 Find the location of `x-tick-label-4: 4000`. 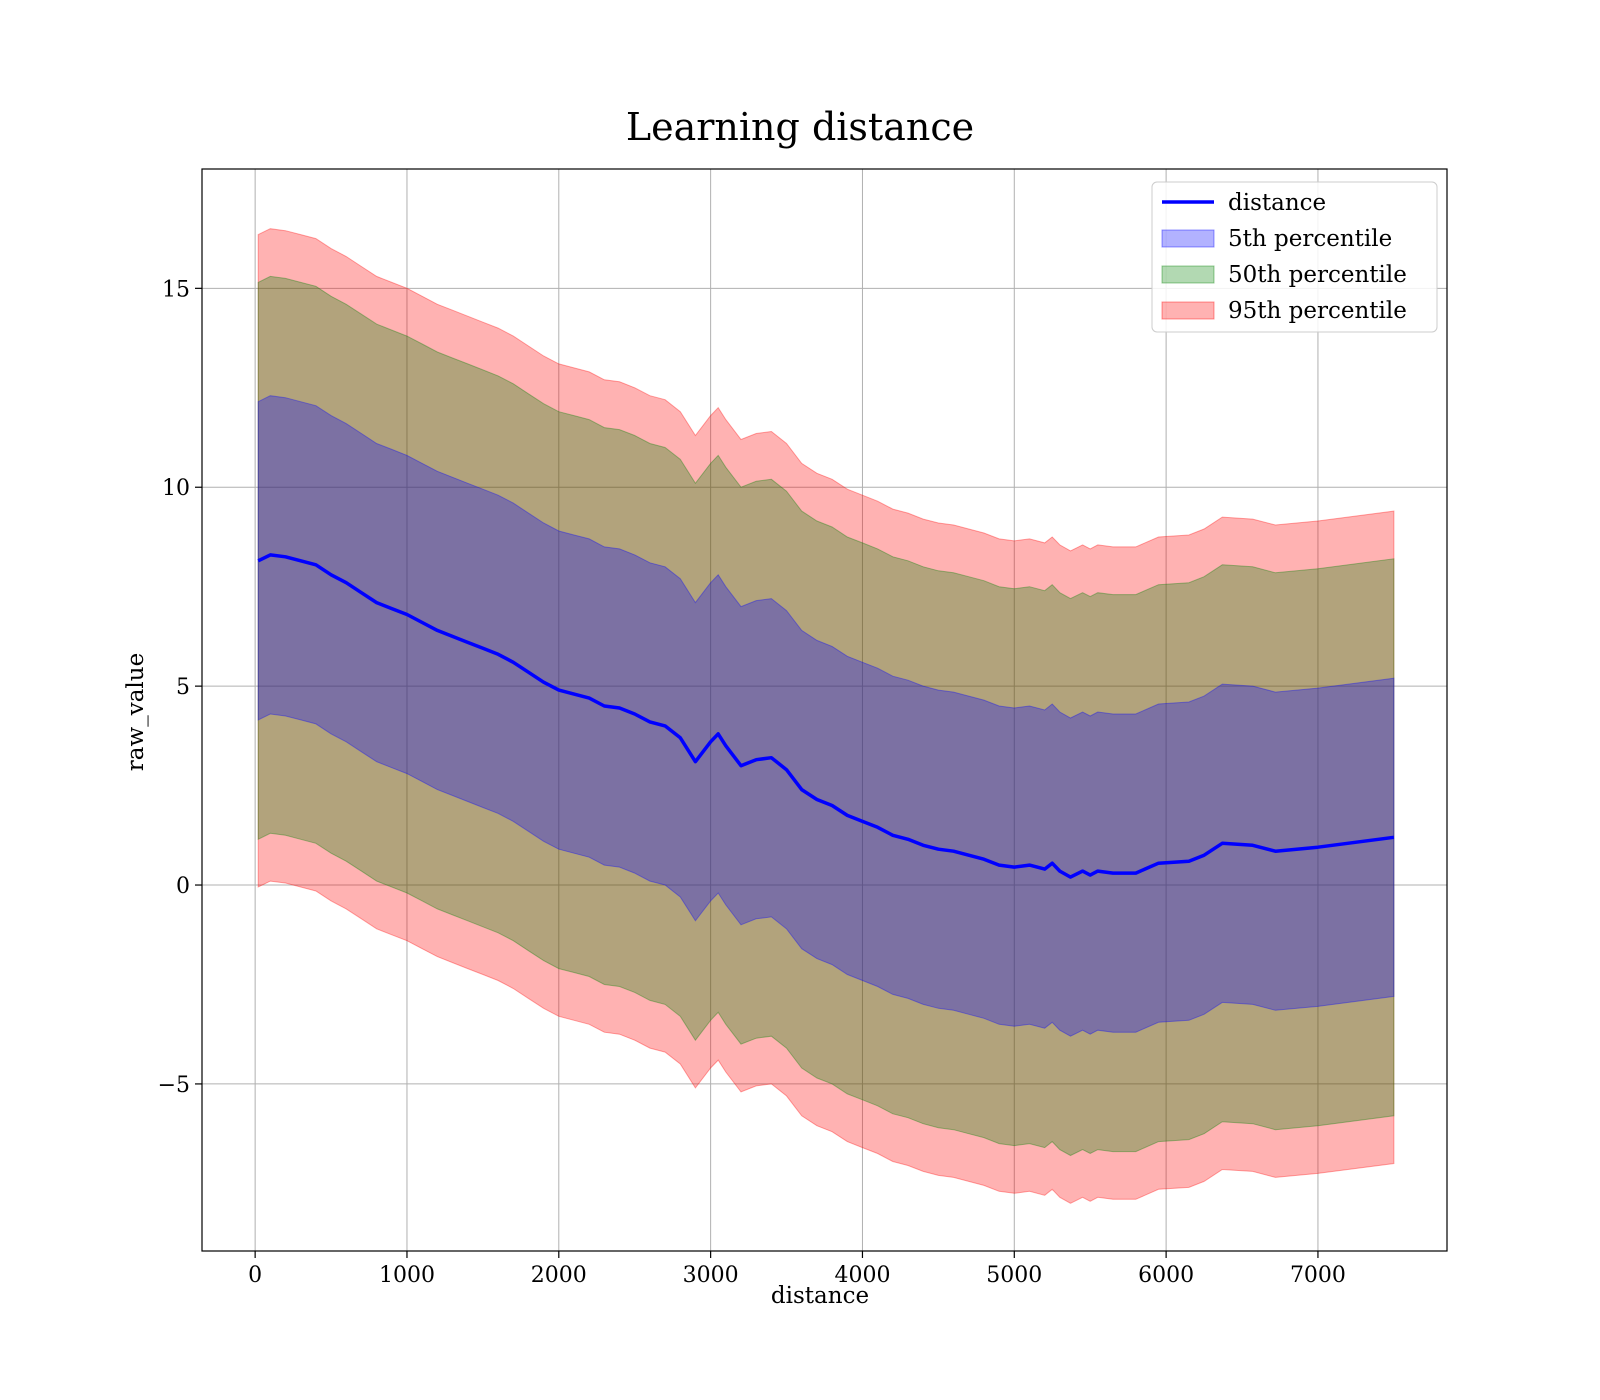

x-tick-label-4: 4000 is located at coordinates (862, 1275).